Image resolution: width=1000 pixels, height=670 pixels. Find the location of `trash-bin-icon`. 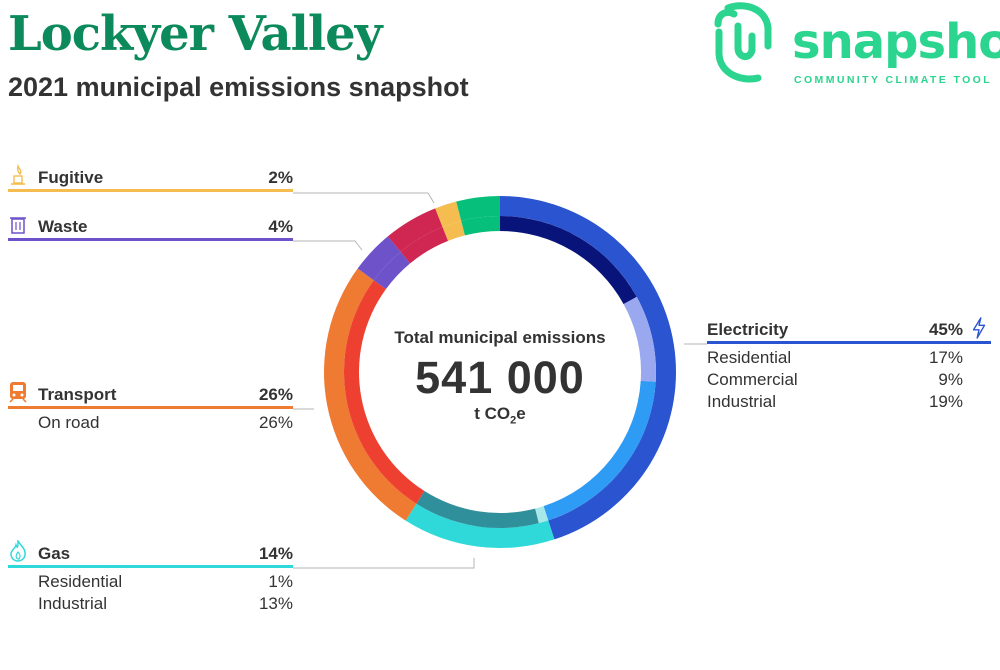

trash-bin-icon is located at coordinates (18, 225).